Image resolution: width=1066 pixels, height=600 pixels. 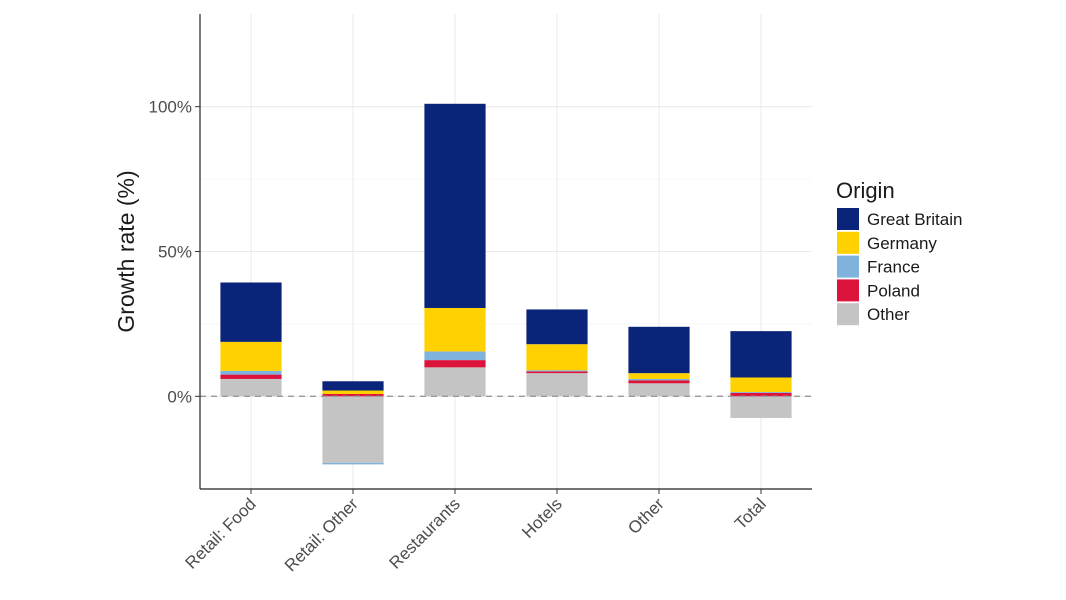 I want to click on bar-retail-other-other, so click(x=353, y=429).